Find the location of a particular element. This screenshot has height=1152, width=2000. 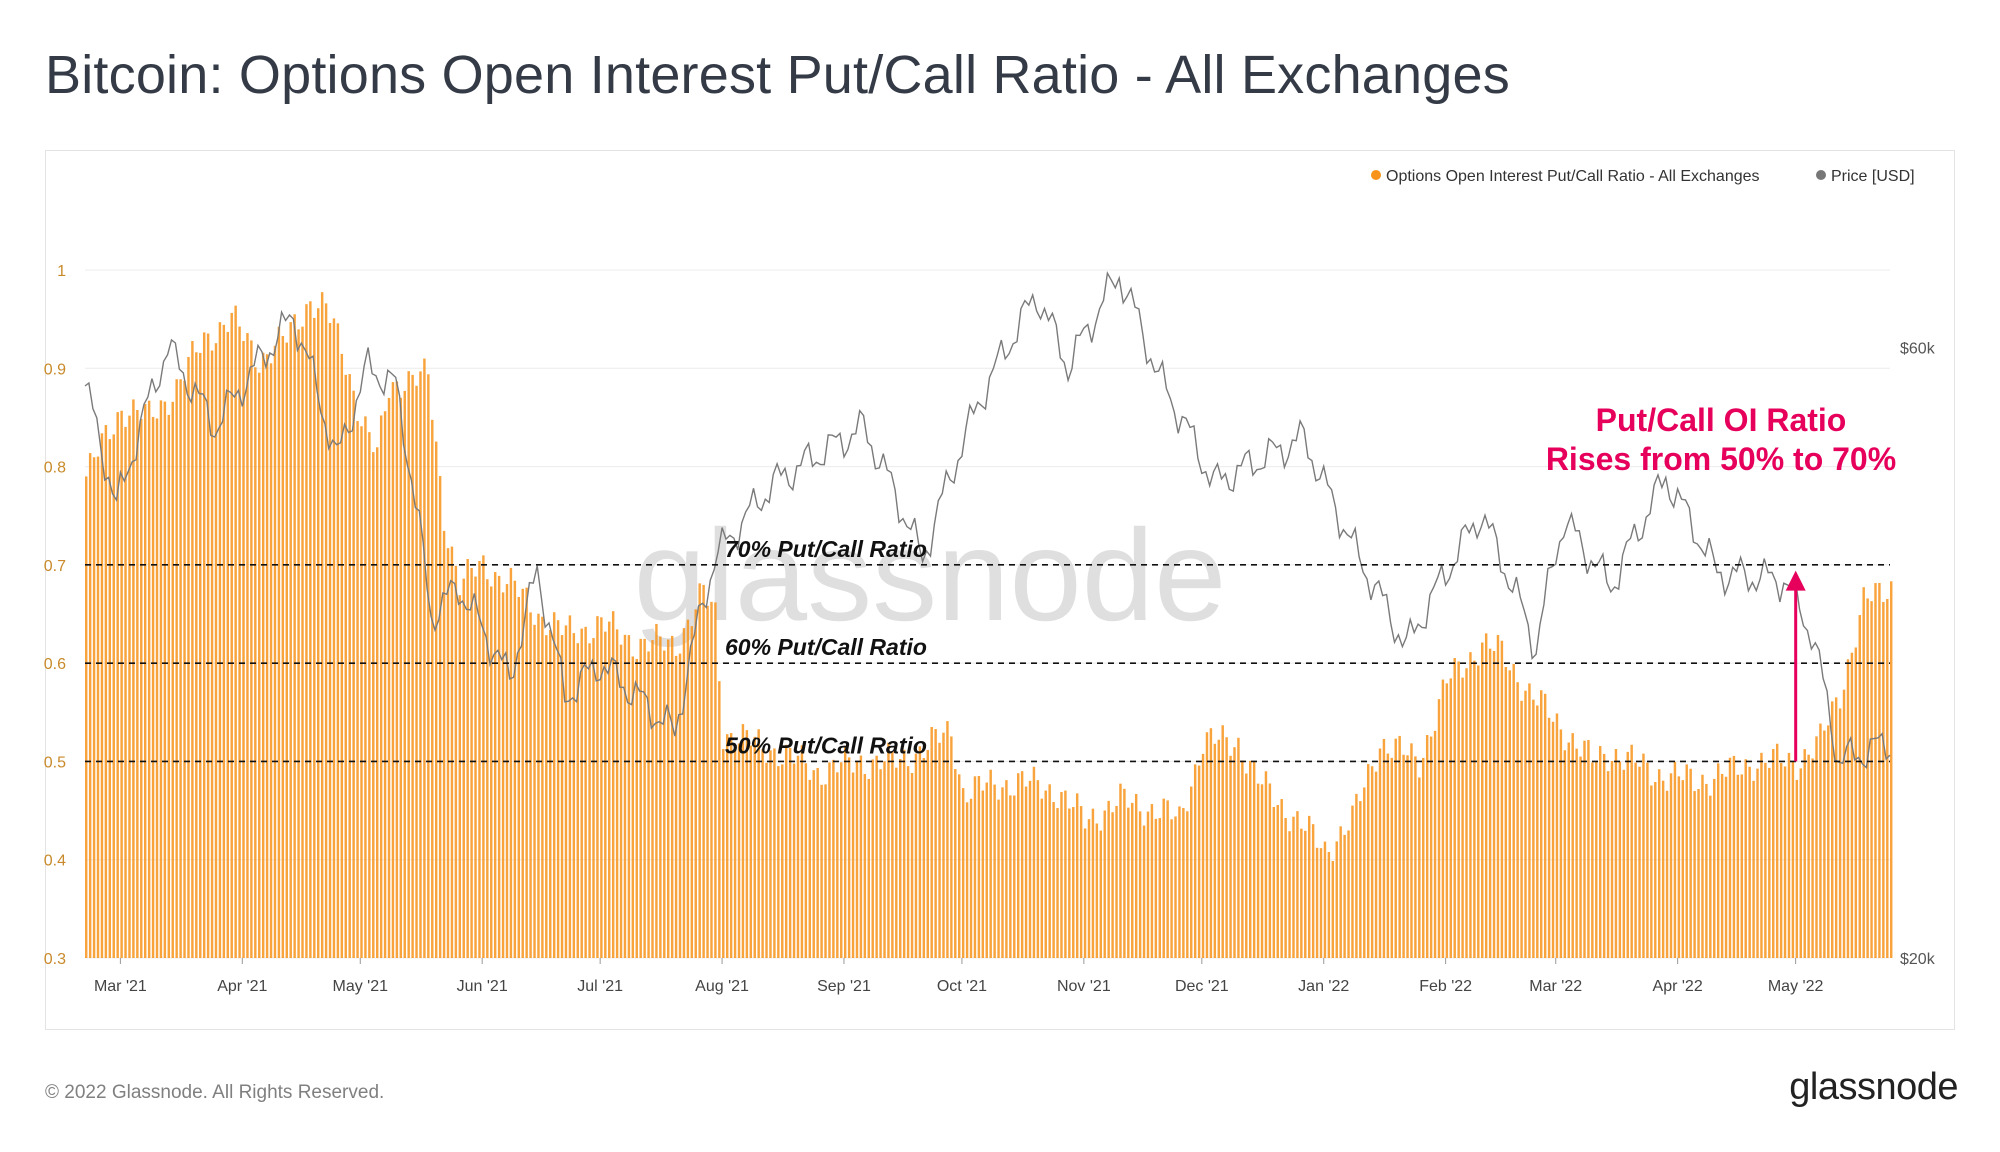

y-left-tick-label: 1 is located at coordinates (61, 271).